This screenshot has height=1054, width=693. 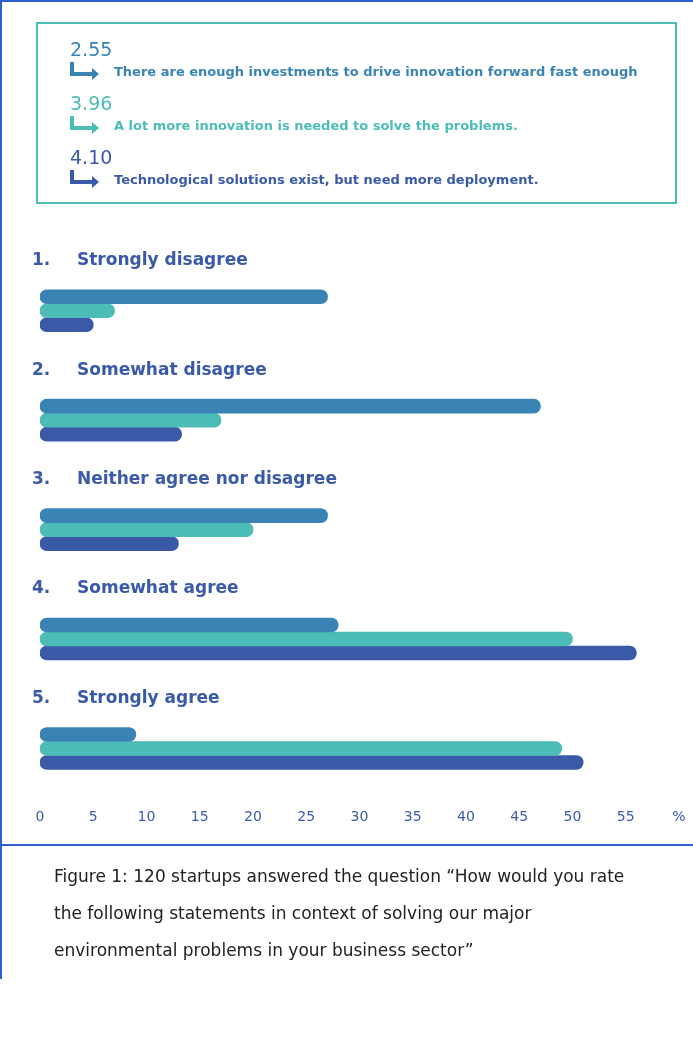 I want to click on x-tick-label: 5, so click(x=93, y=816).